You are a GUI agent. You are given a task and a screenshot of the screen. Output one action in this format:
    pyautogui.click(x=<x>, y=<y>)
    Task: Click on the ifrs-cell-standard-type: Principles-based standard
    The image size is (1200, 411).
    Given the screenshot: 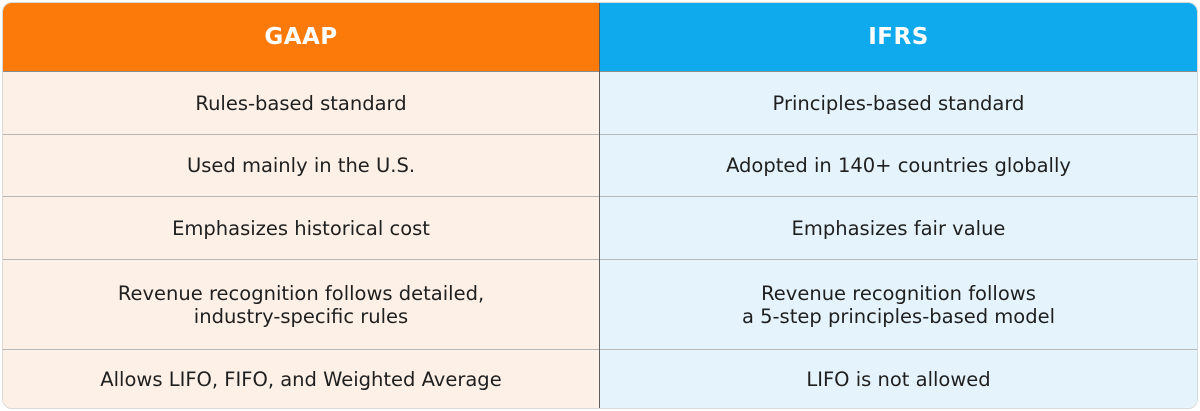 What is the action you would take?
    pyautogui.click(x=898, y=103)
    